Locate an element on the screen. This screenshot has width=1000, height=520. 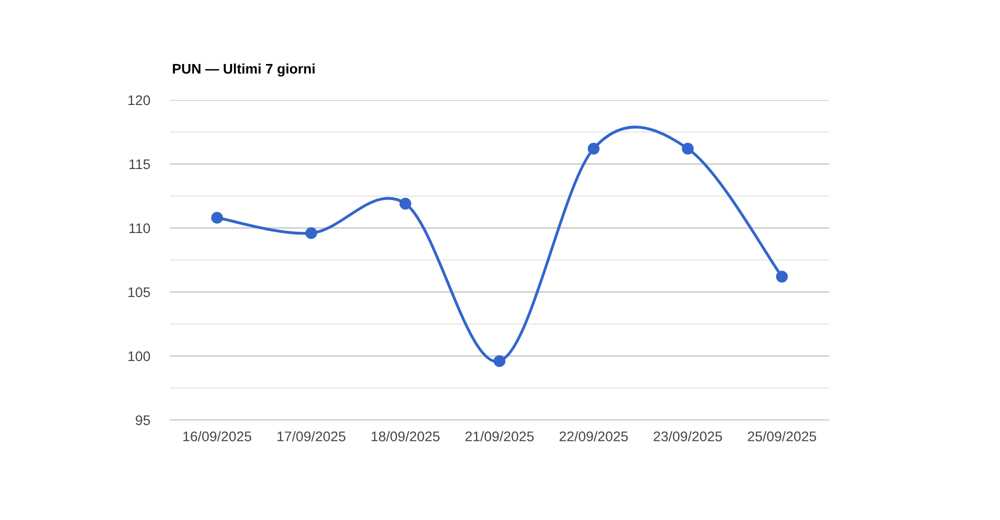
y-tick-label: 120 is located at coordinates (139, 100).